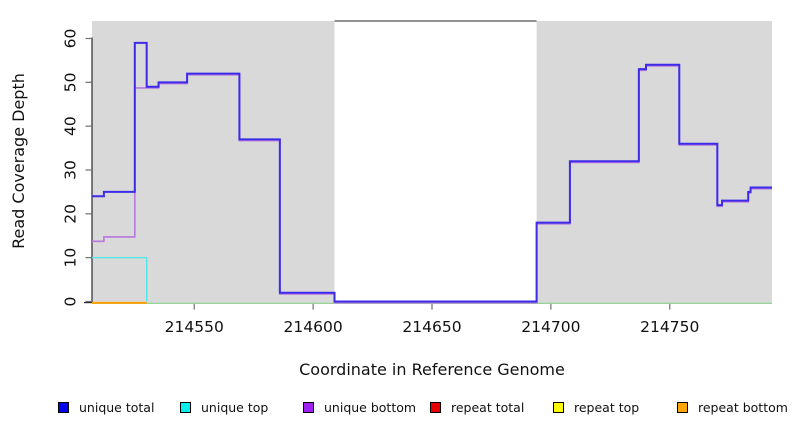 Image resolution: width=792 pixels, height=432 pixels. What do you see at coordinates (70, 170) in the screenshot?
I see `y-tick-label: 30` at bounding box center [70, 170].